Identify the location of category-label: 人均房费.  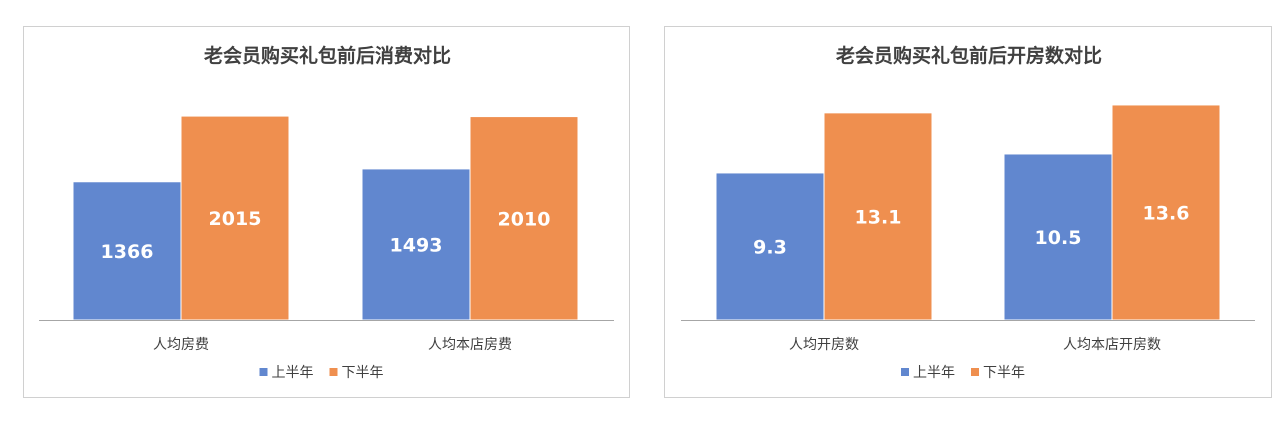
(181, 345).